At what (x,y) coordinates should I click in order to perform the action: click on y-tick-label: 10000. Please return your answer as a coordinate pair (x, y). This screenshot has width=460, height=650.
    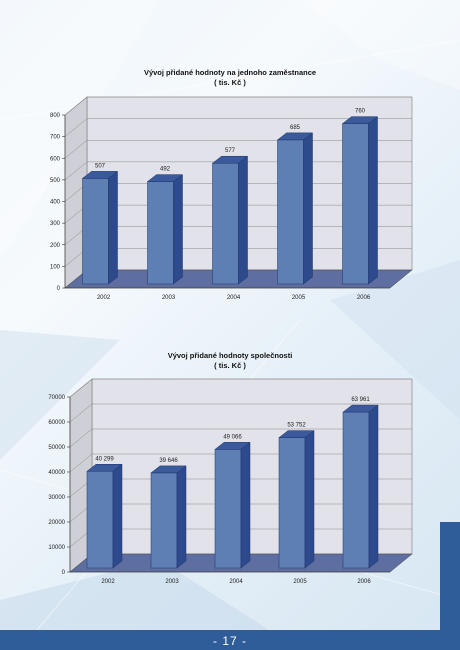
    Looking at the image, I should click on (56, 548).